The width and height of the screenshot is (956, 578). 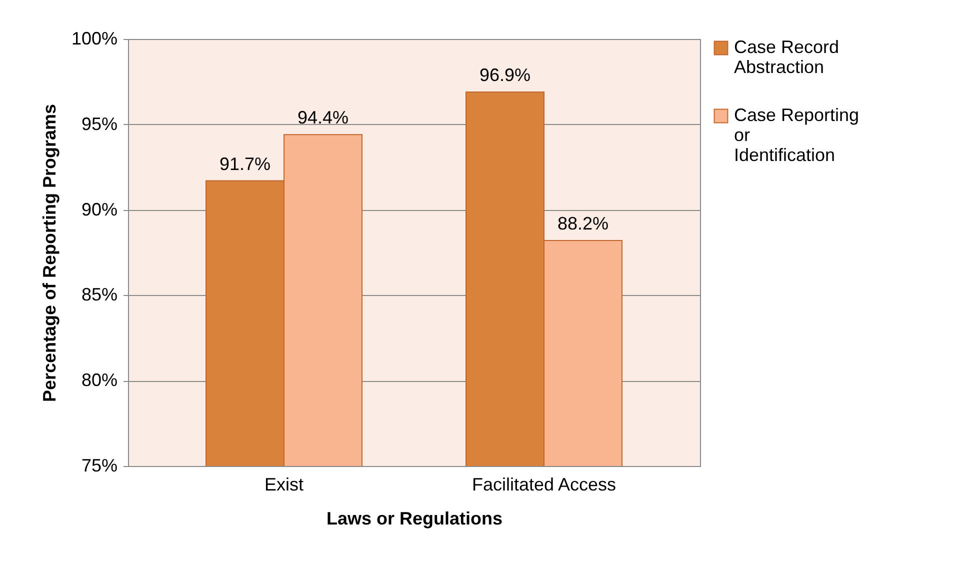 I want to click on y-tick-label: 85%, so click(x=99, y=294).